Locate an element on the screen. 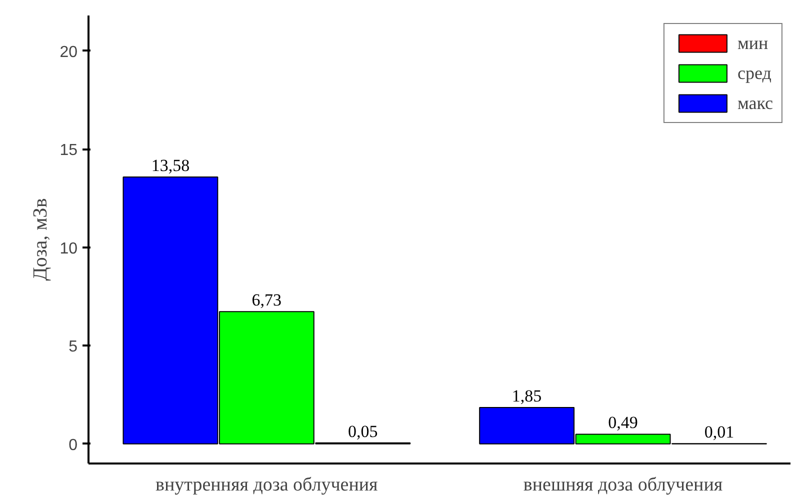  data-label: 6,73 is located at coordinates (267, 300).